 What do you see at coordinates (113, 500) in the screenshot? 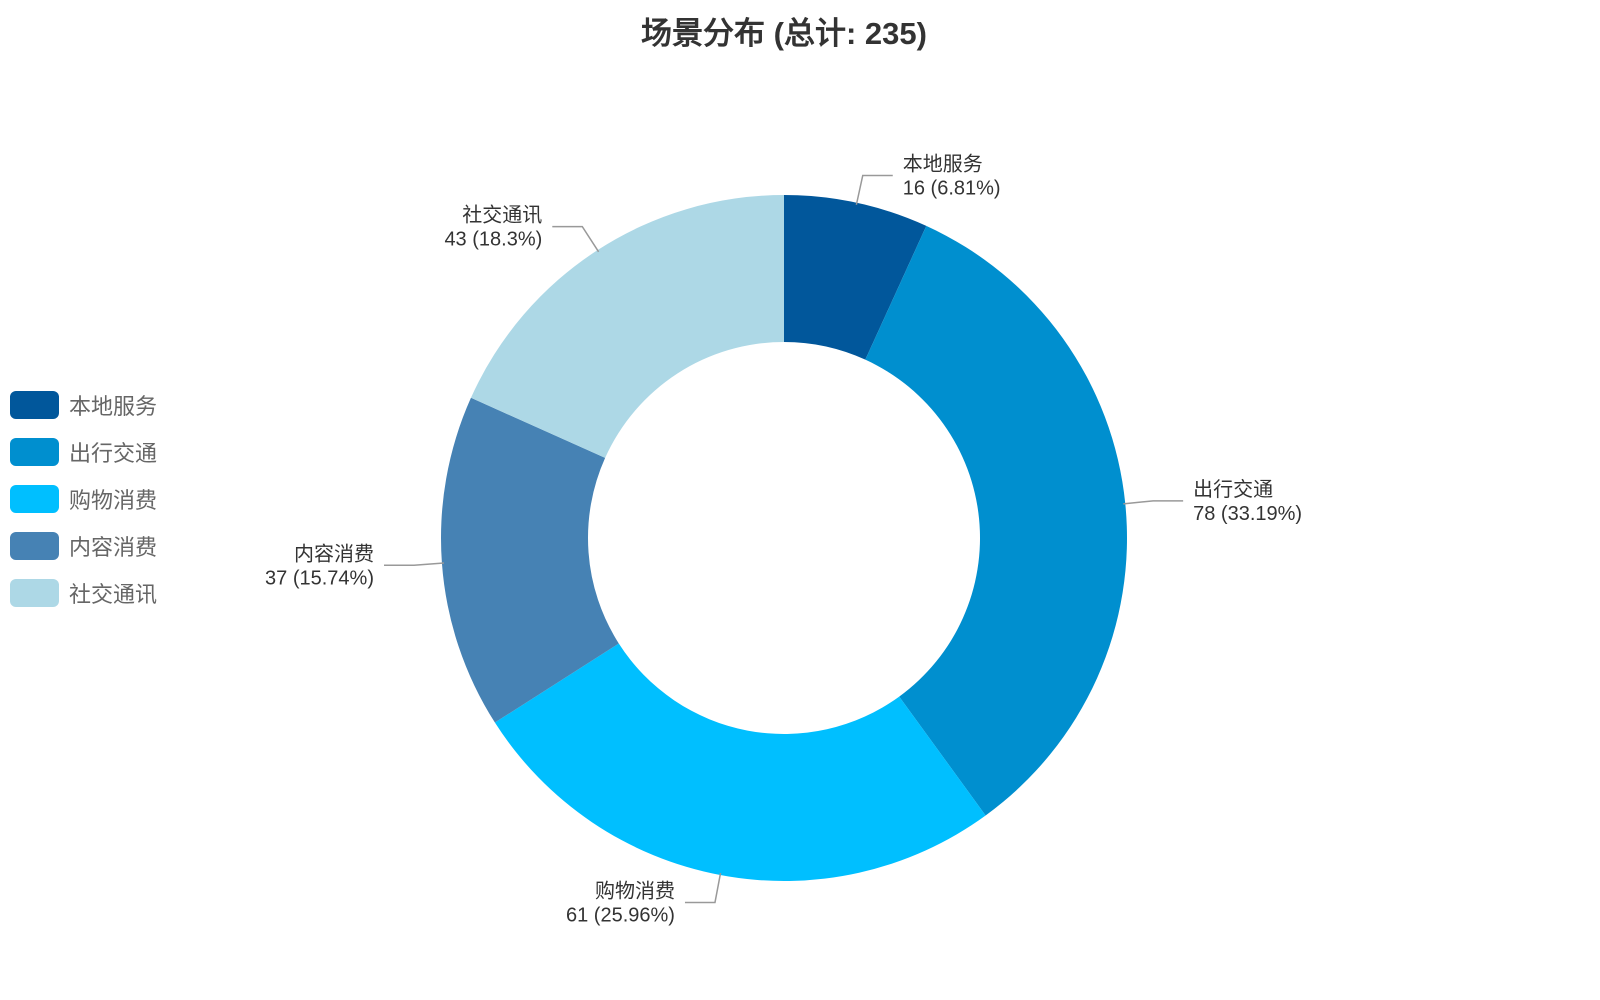
I see `legend-label: 购物消费` at bounding box center [113, 500].